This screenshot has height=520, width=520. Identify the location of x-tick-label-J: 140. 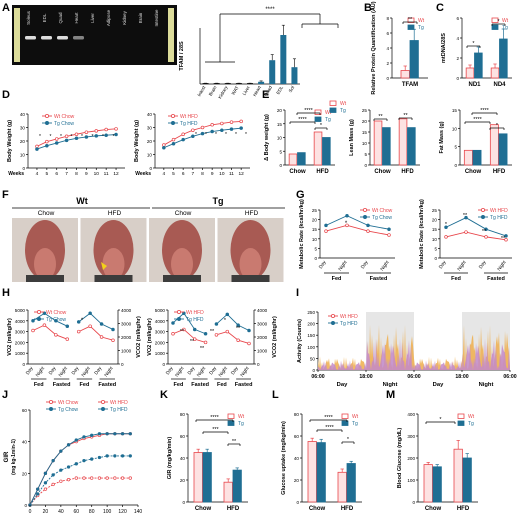
(138, 512).